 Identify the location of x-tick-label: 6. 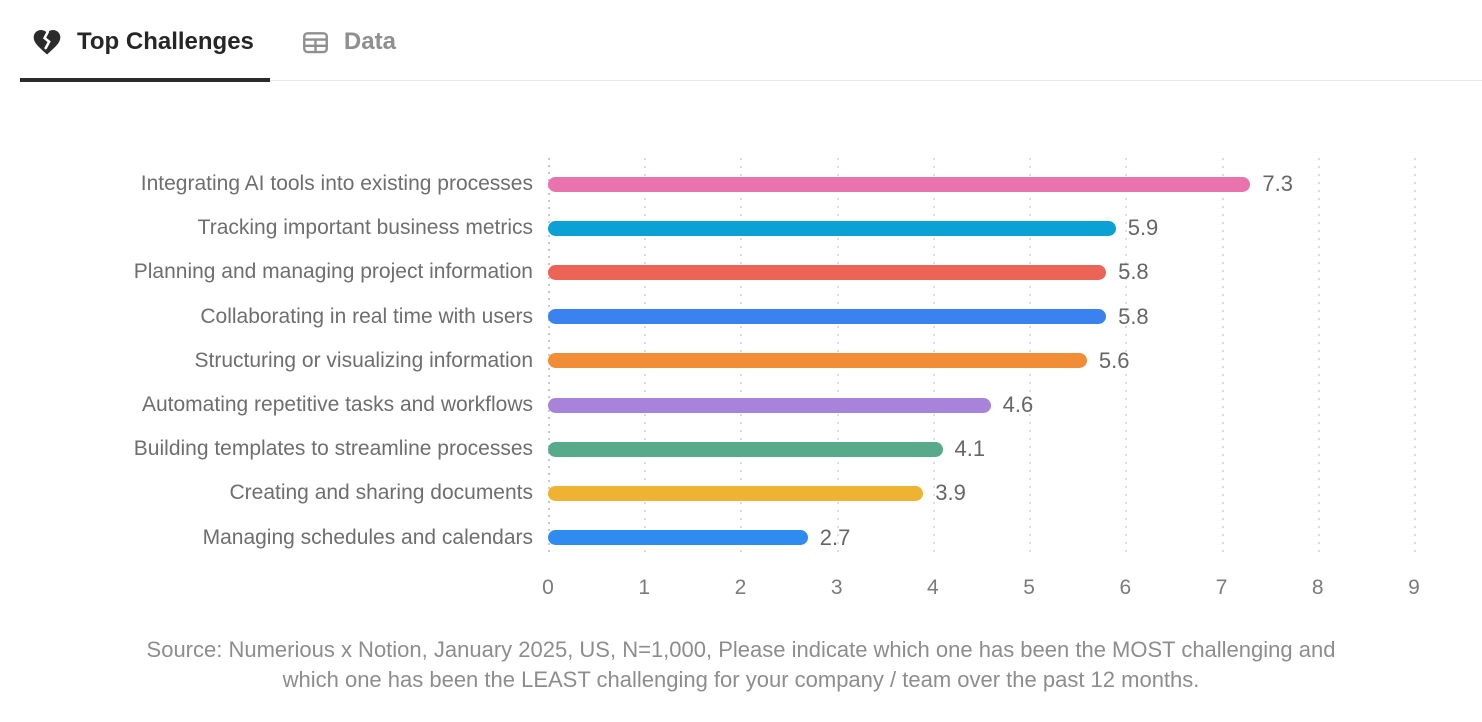
(1125, 587).